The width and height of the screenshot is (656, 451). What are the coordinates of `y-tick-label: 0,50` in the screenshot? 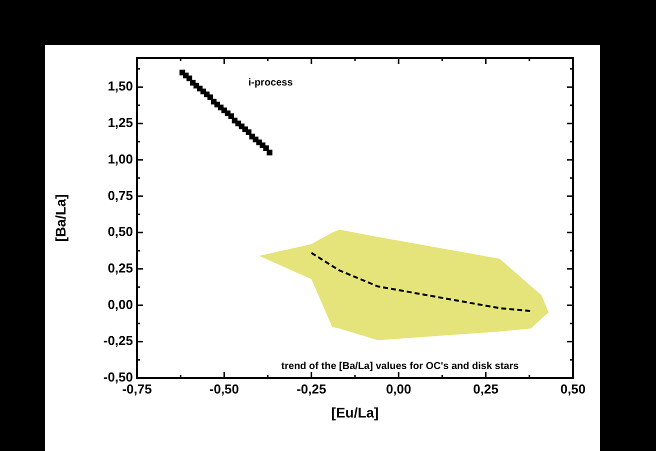 It's located at (120, 232).